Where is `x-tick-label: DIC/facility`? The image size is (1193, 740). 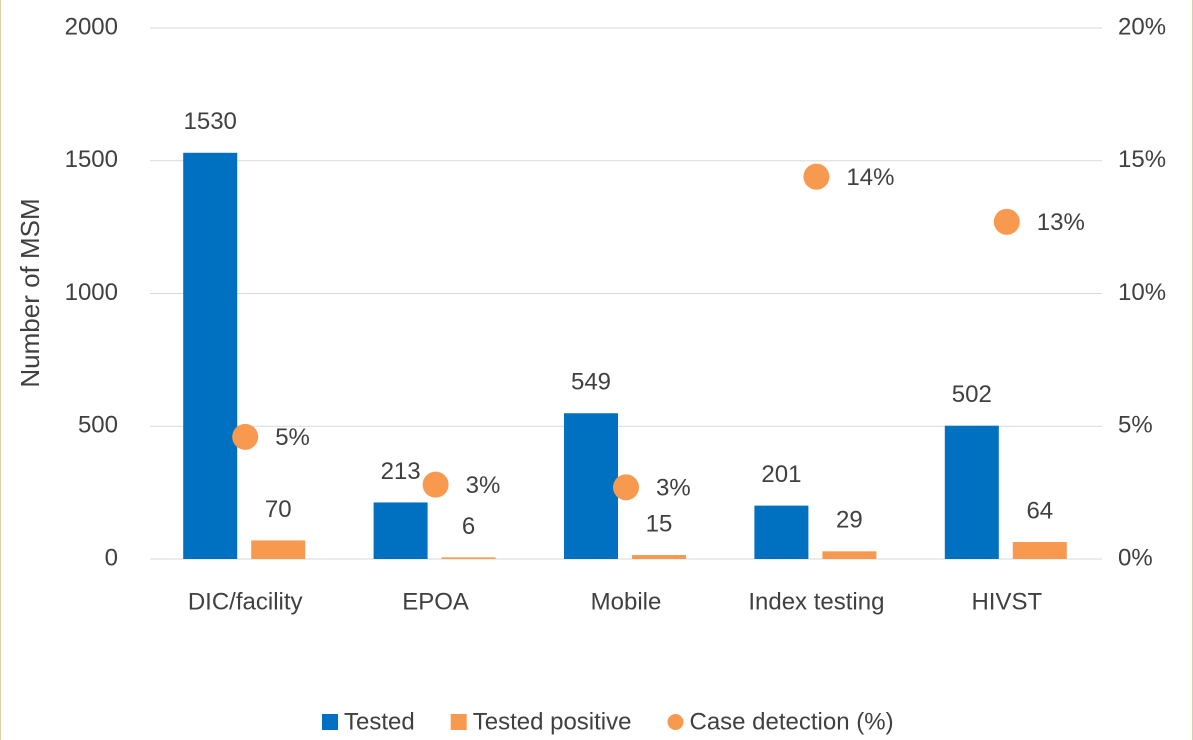
x-tick-label: DIC/facility is located at coordinates (245, 601).